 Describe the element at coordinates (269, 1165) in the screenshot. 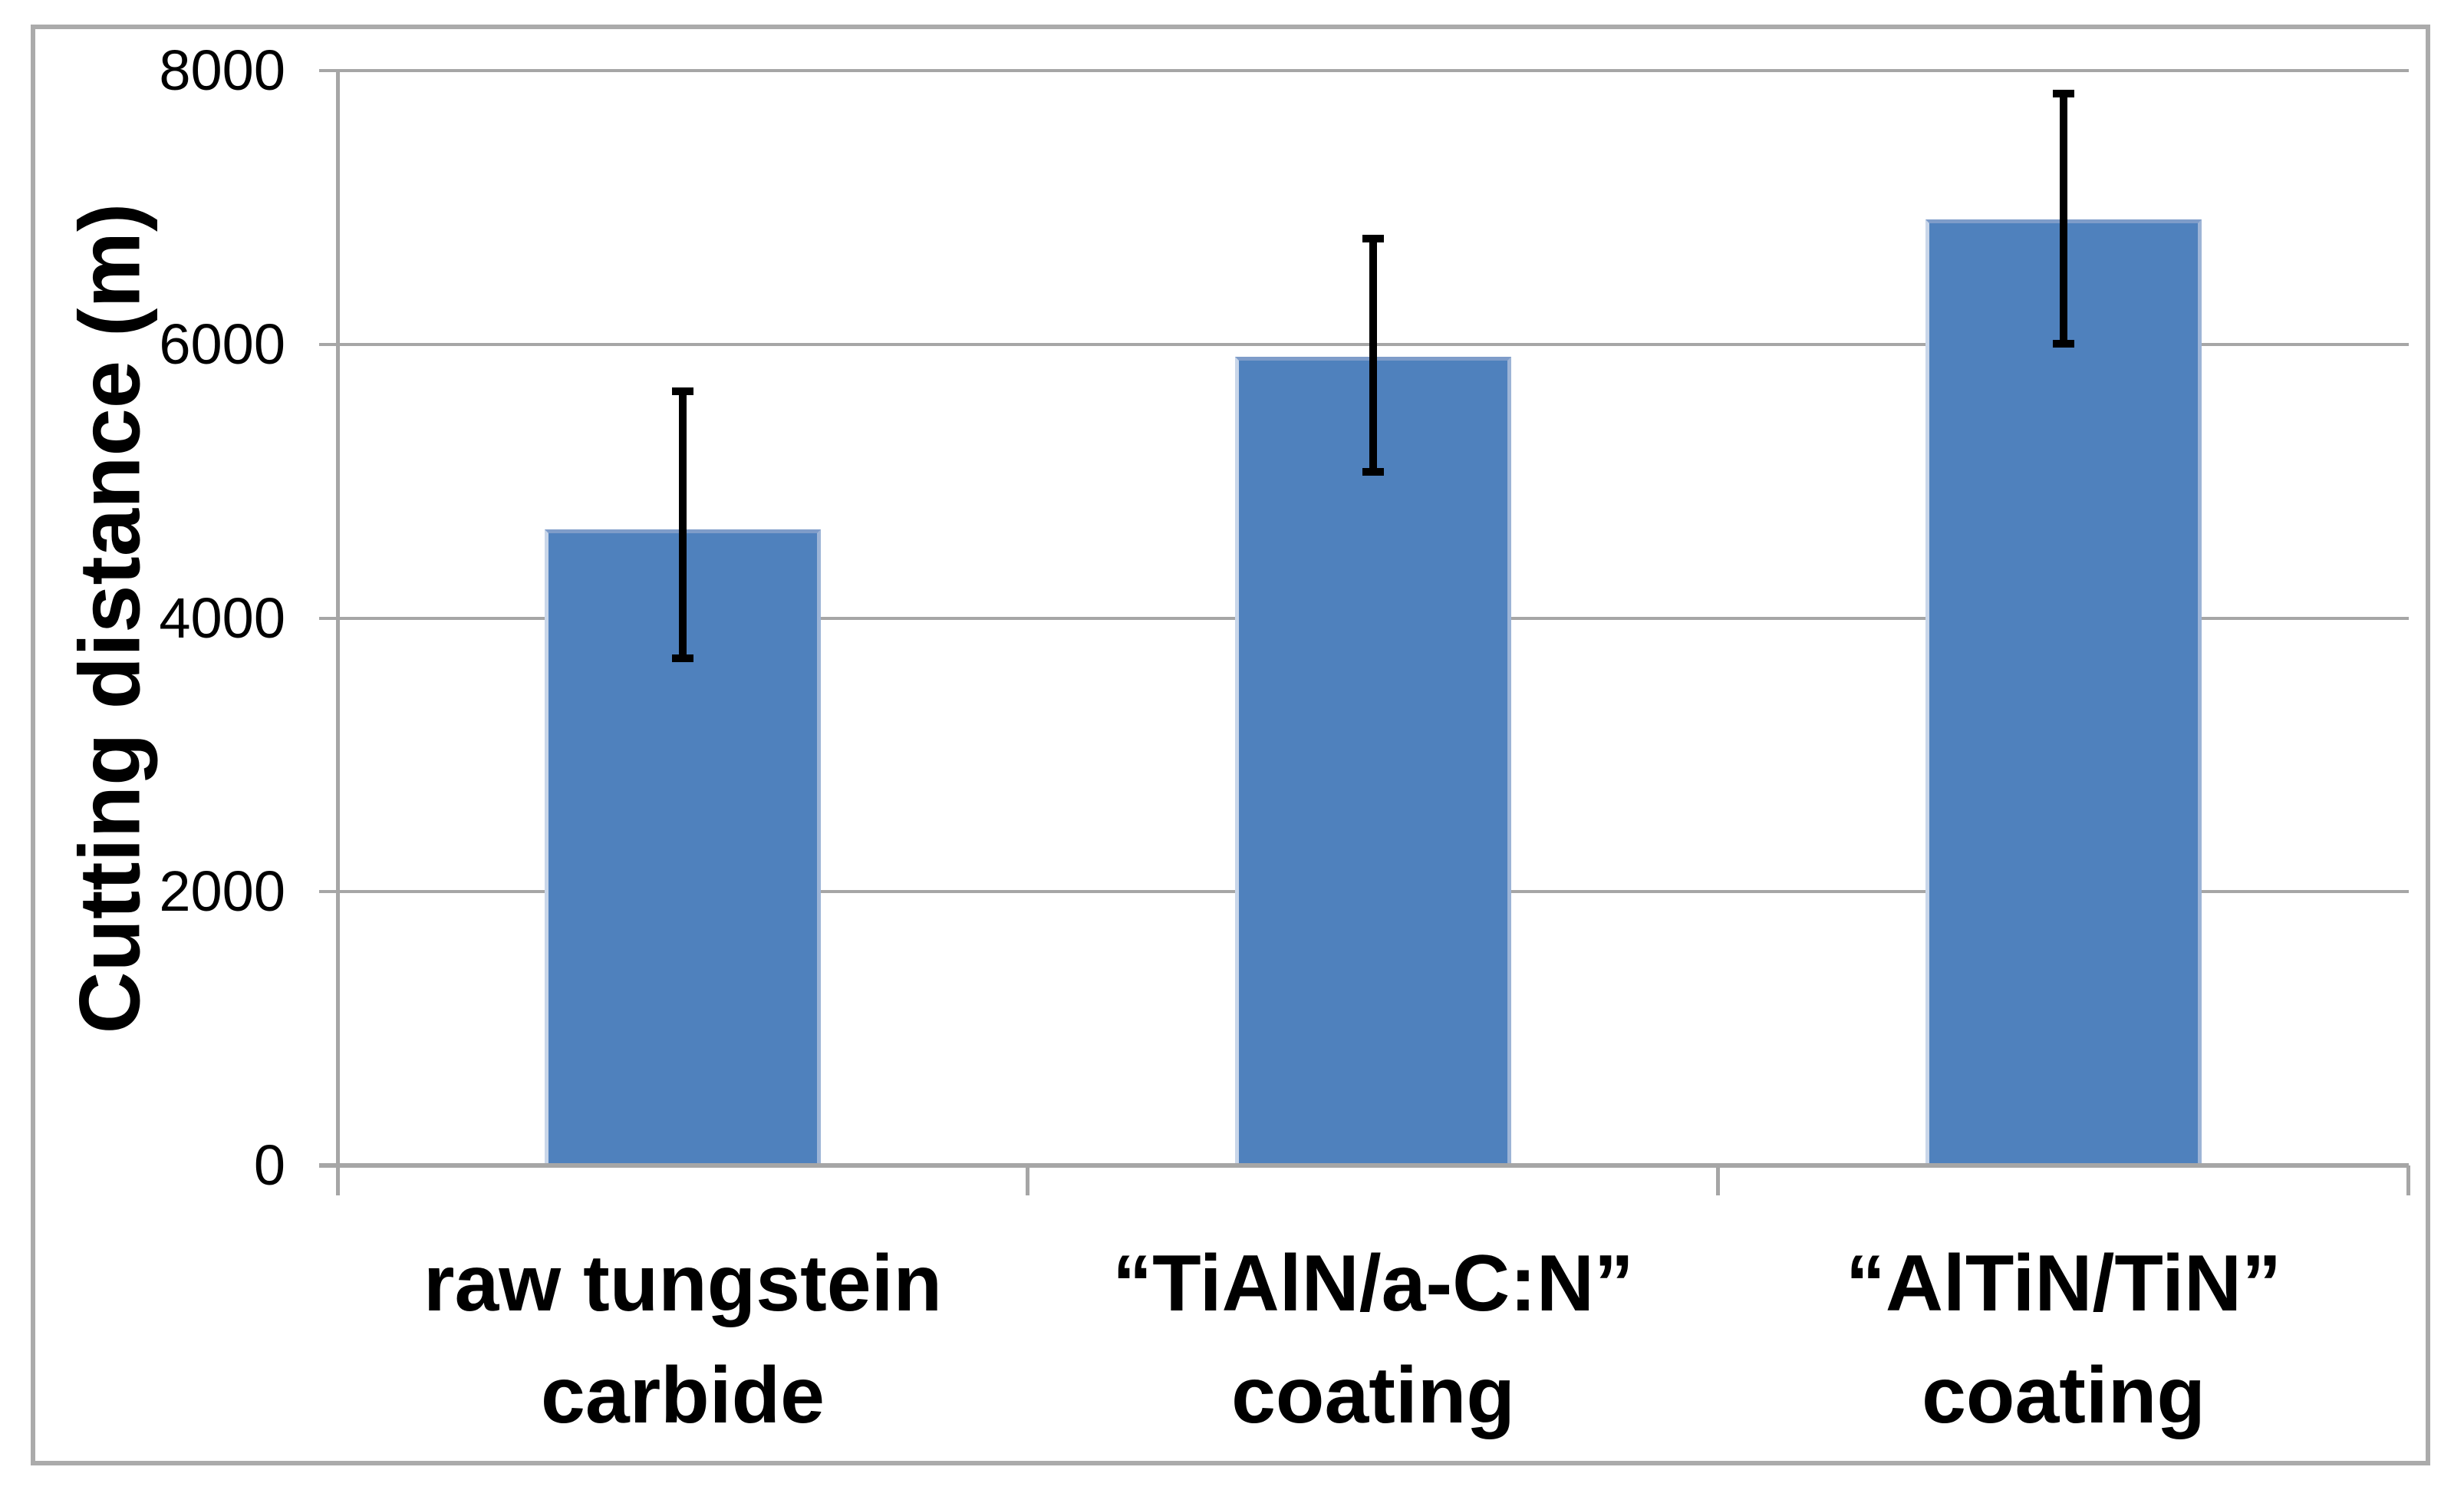

I see `y-tick-label: 0` at that location.